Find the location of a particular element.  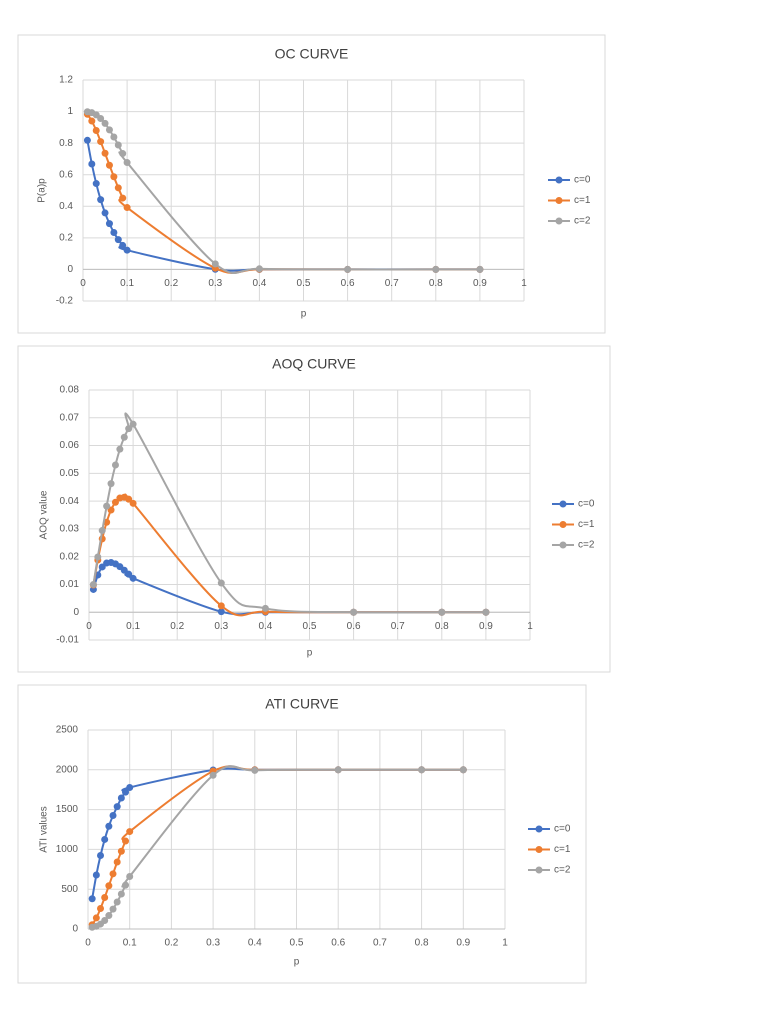

chart-title: AOQ CURVE is located at coordinates (314, 364).